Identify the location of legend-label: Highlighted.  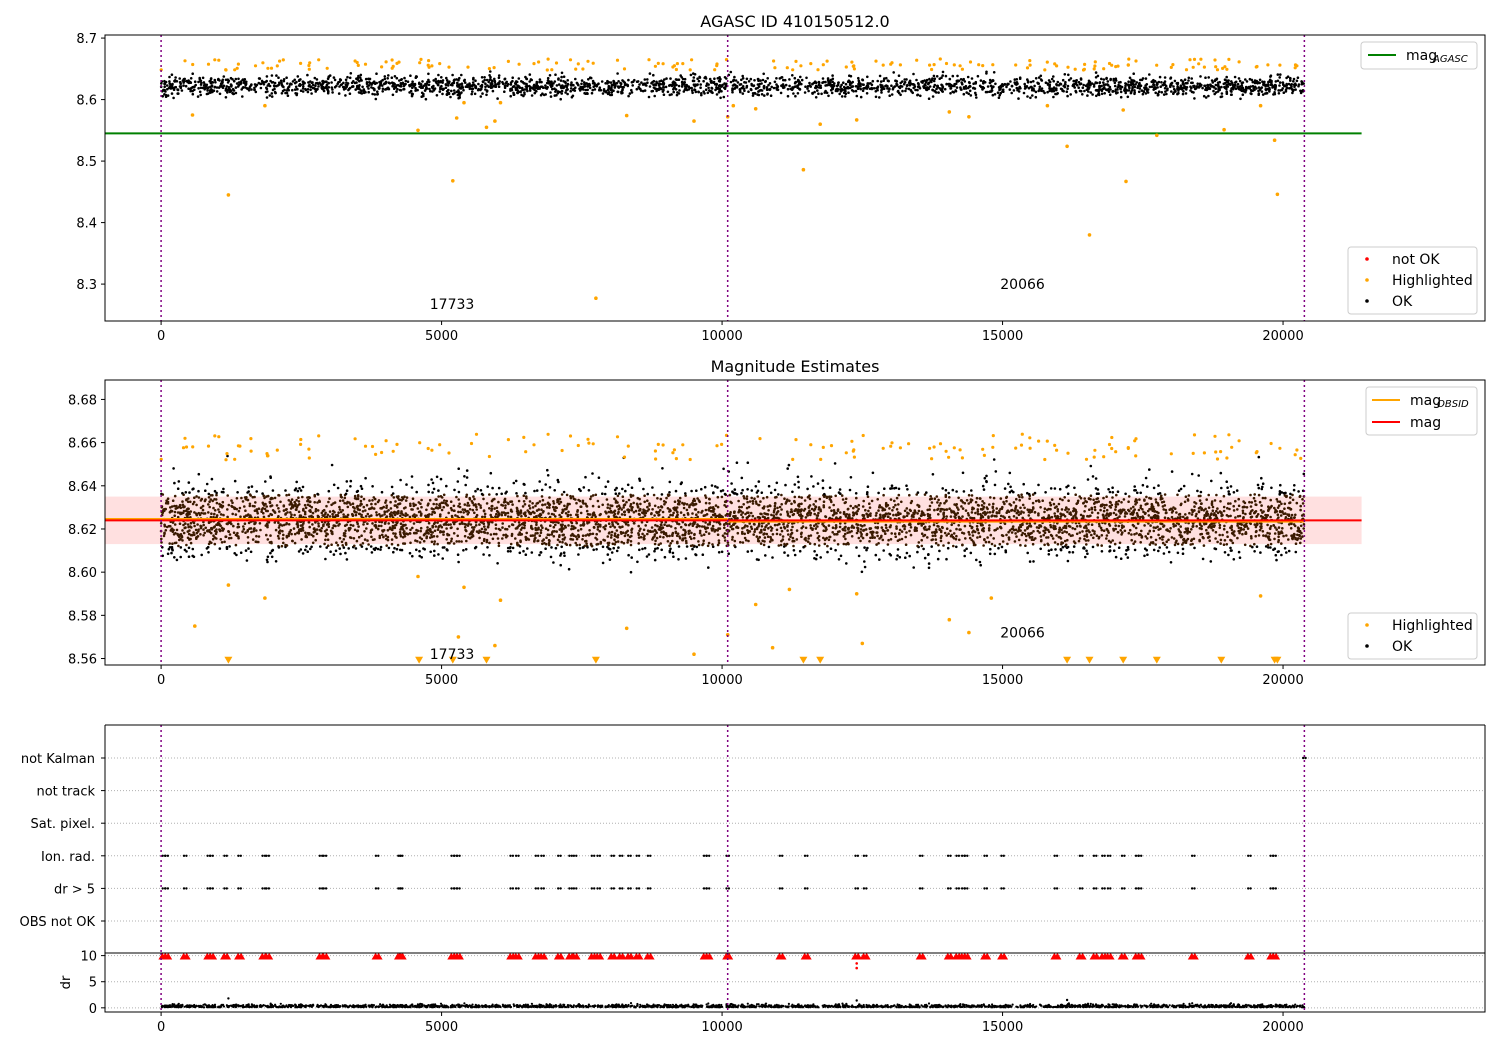
(1432, 281).